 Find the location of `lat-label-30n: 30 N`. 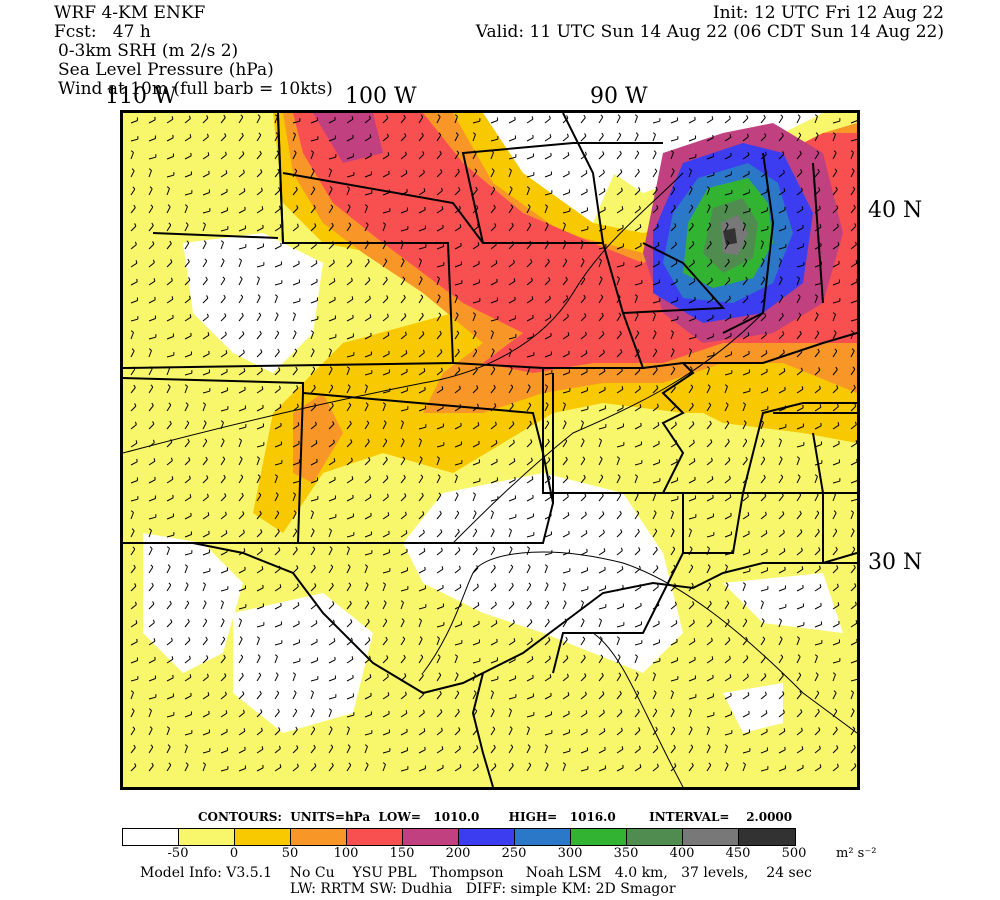

lat-label-30n: 30 N is located at coordinates (895, 562).